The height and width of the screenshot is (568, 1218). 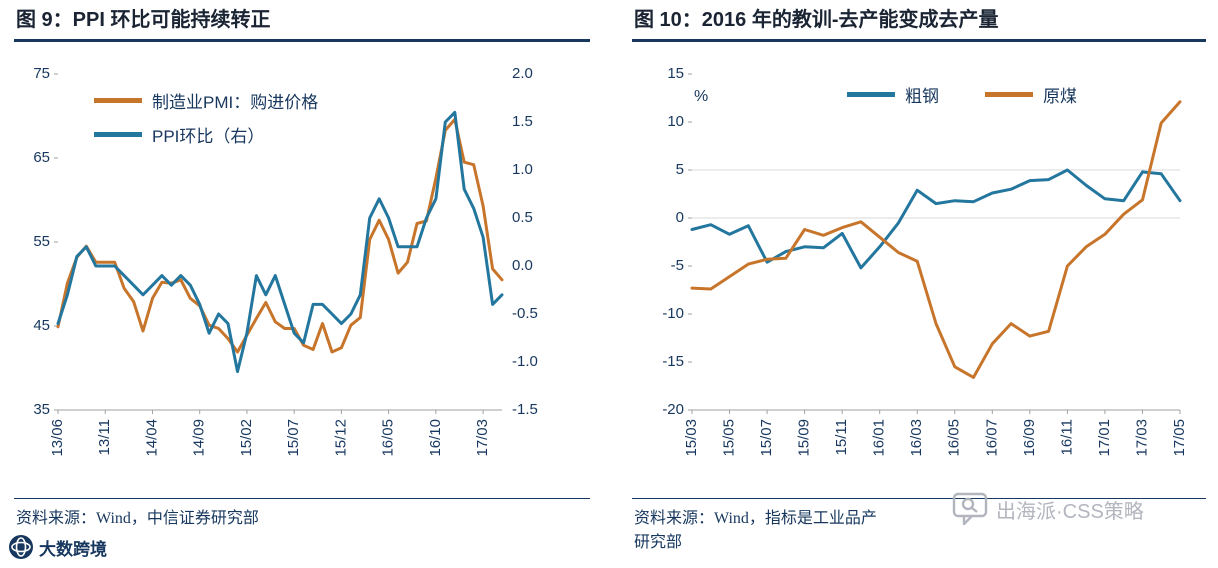 I want to click on x-tick-label: 16/11, so click(x=1066, y=437).